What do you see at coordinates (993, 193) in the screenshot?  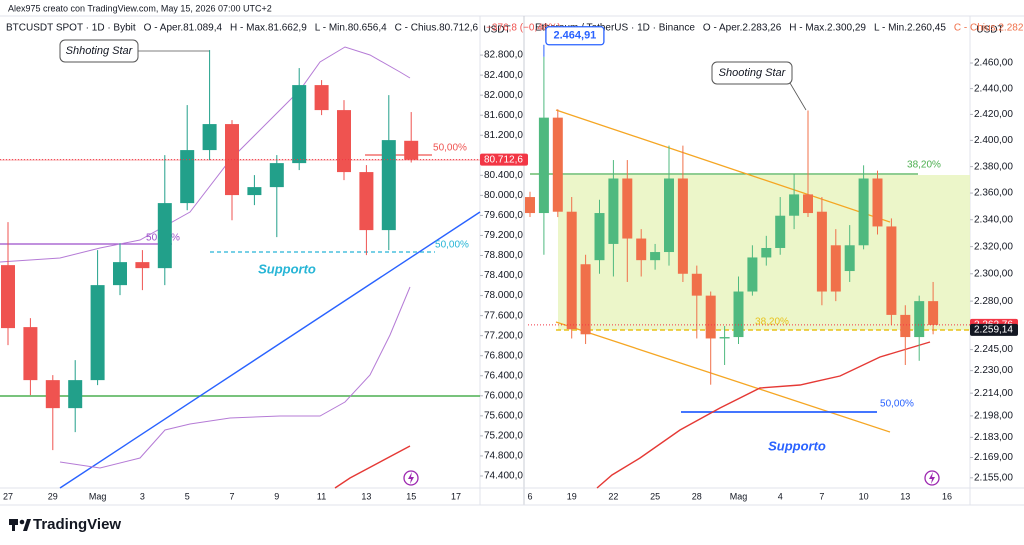 I see `y-tick-label: 2.360,00` at bounding box center [993, 193].